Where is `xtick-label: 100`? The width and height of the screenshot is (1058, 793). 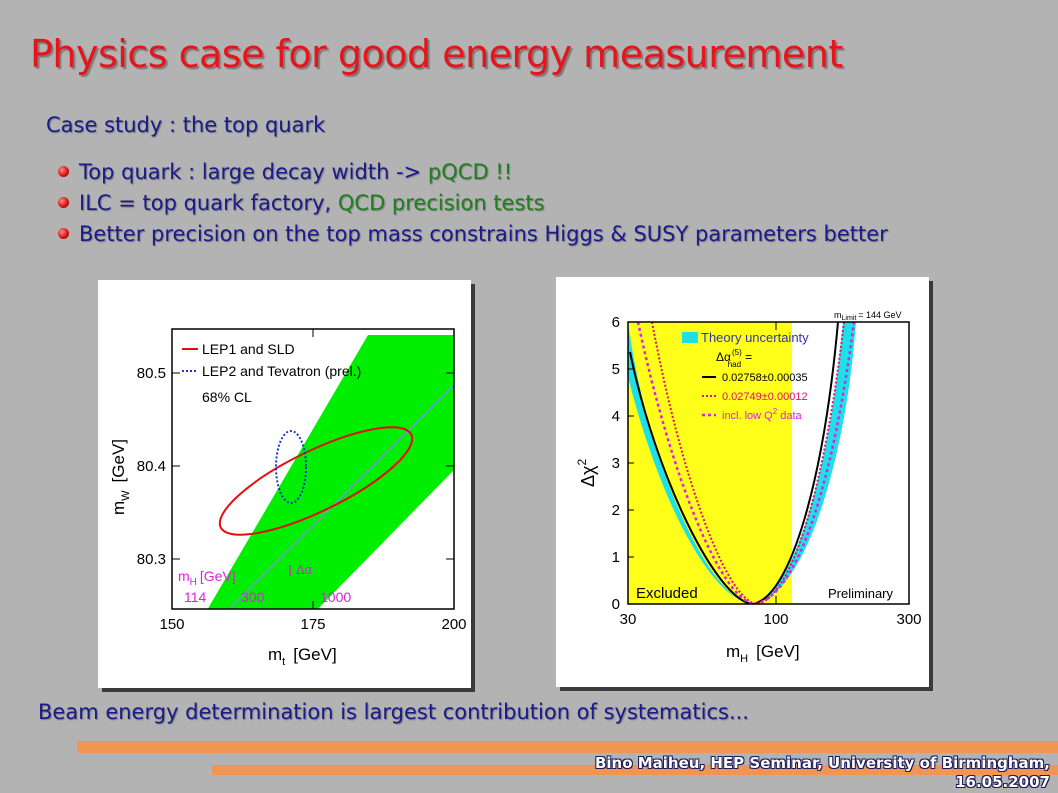
xtick-label: 100 is located at coordinates (775, 619).